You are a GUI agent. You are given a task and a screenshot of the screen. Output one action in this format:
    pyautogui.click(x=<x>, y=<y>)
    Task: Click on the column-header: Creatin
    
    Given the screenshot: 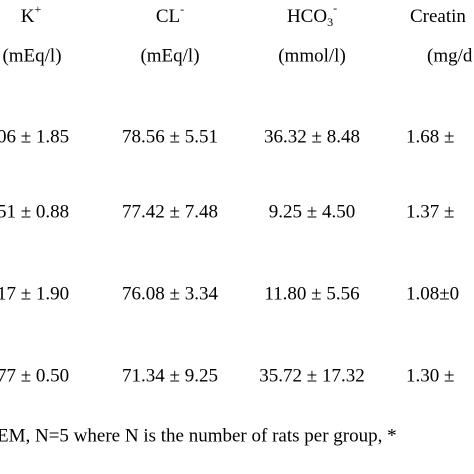 What is the action you would take?
    pyautogui.click(x=438, y=16)
    